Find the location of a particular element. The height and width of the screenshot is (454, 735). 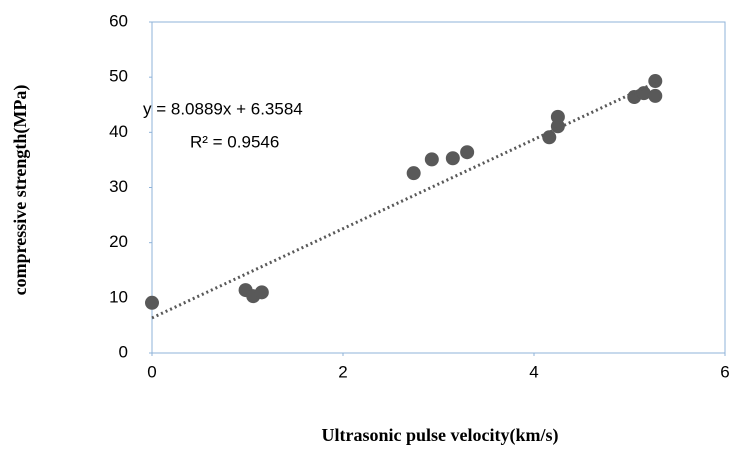

y-tick-label: 20 is located at coordinates (118, 241).